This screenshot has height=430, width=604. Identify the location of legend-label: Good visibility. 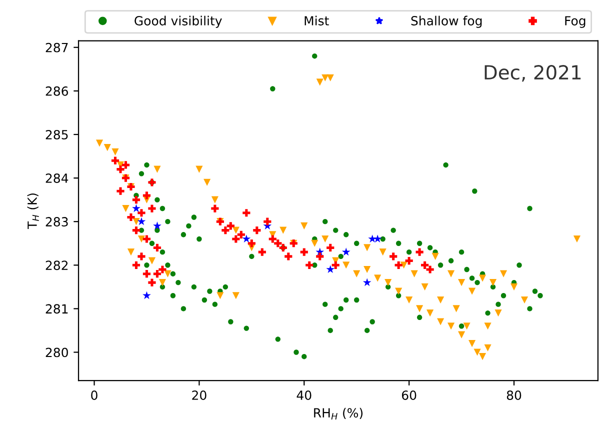
(178, 22).